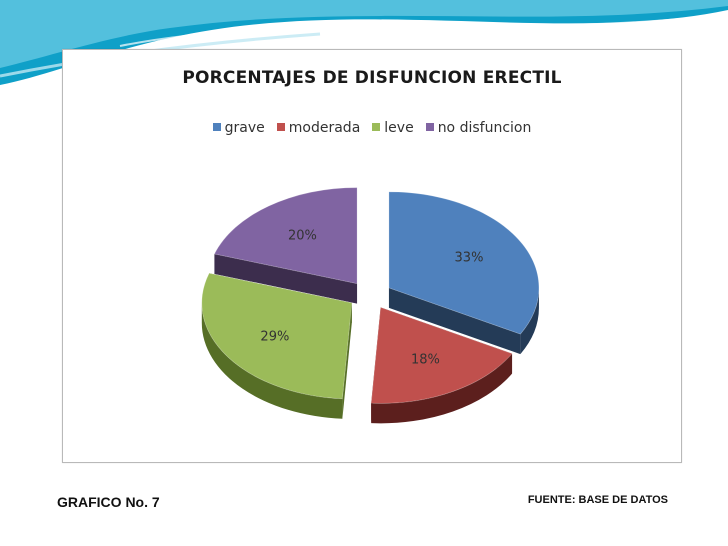 This screenshot has height=546, width=728. Describe the element at coordinates (244, 128) in the screenshot. I see `legend-label: grave` at that location.